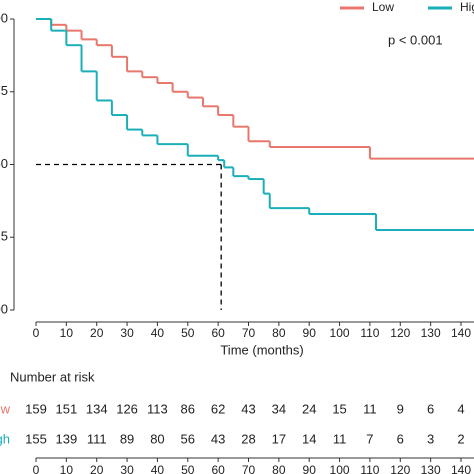 The image size is (474, 474). Describe the element at coordinates (97, 333) in the screenshot. I see `x-tick-label: 20` at that location.